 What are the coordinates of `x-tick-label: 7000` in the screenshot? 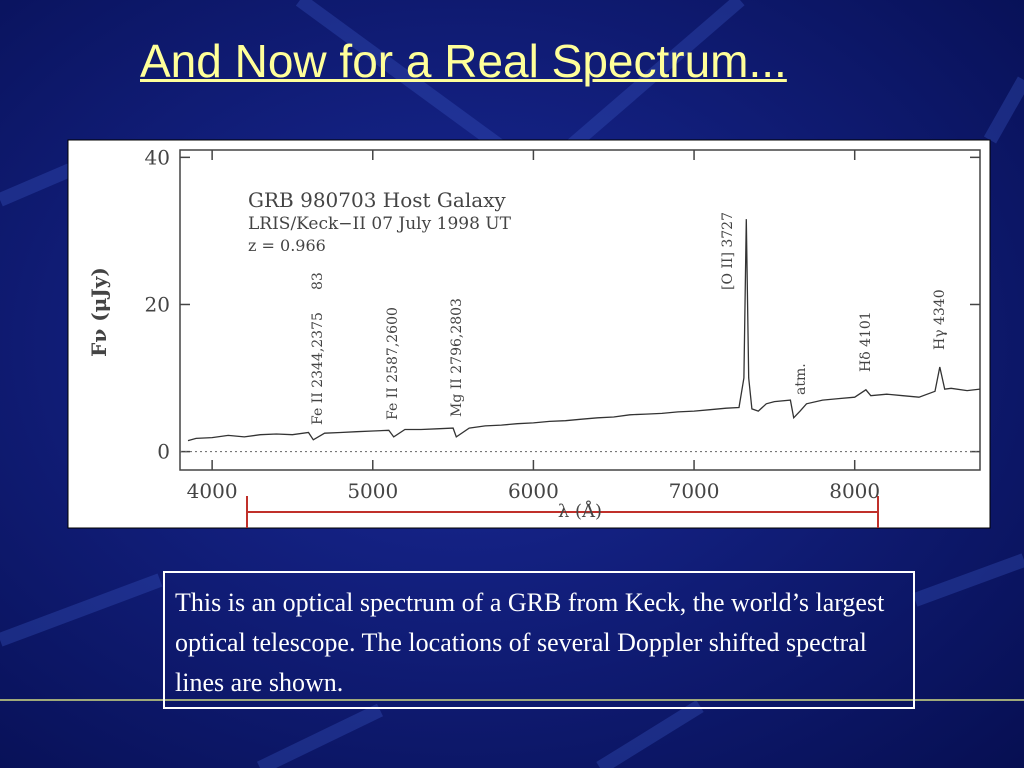 It's located at (694, 491).